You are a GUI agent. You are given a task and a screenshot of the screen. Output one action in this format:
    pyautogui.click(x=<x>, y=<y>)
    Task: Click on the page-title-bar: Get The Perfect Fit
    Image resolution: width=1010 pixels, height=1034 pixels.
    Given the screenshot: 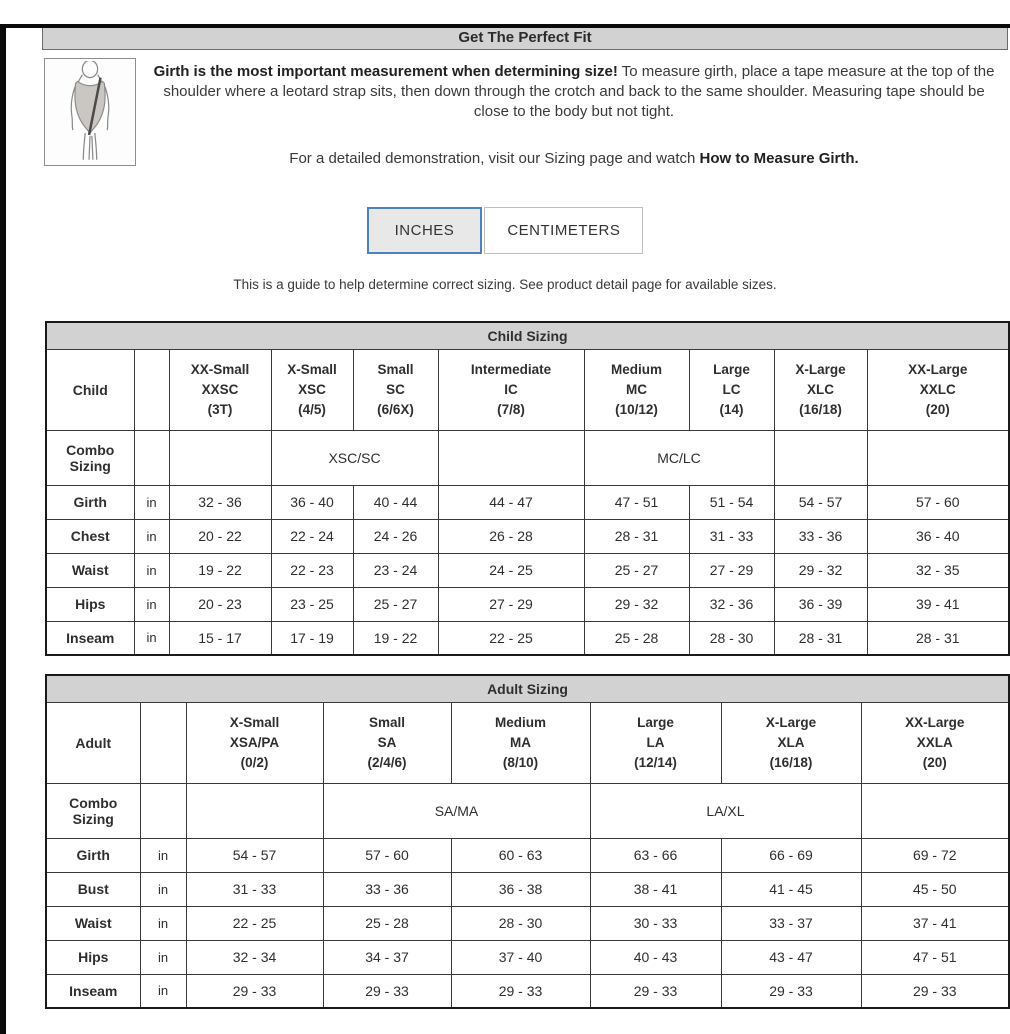 What is the action you would take?
    pyautogui.click(x=525, y=37)
    